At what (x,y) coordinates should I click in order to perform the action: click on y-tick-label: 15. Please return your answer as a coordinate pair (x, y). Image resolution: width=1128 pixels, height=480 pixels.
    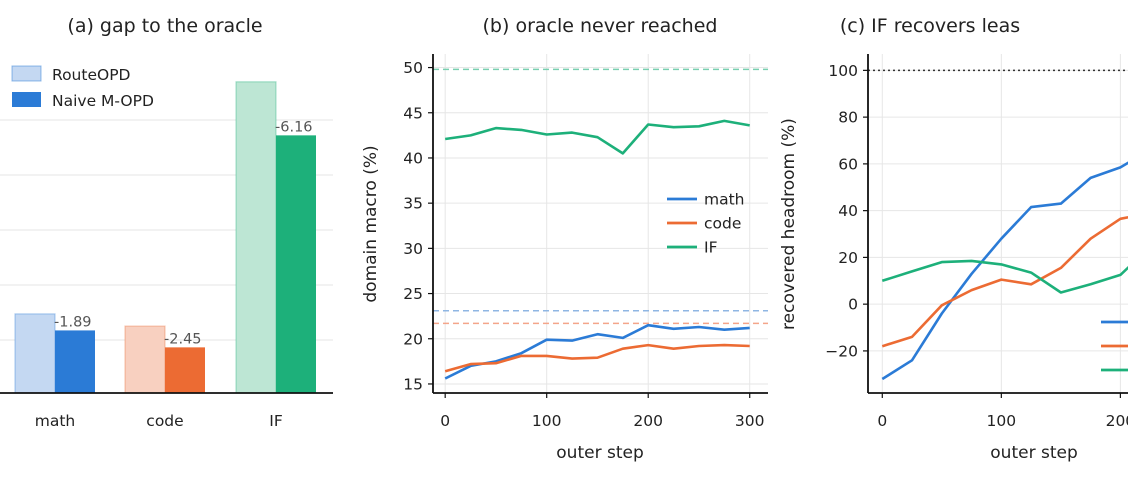
    Looking at the image, I should click on (413, 384).